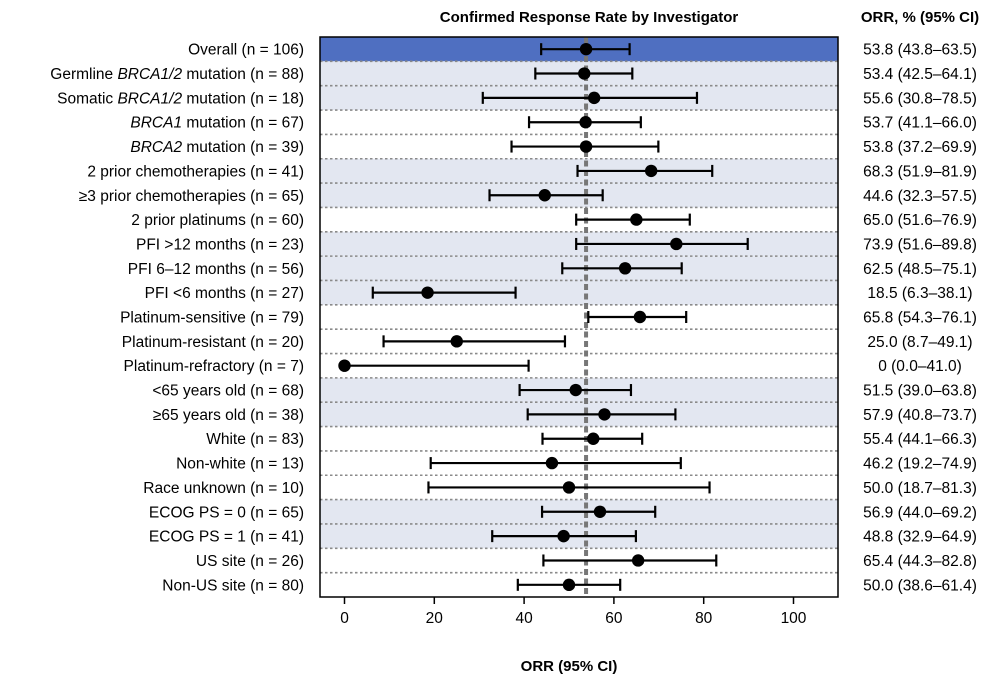 The width and height of the screenshot is (993, 679). What do you see at coordinates (920, 464) in the screenshot?
I see `orr-value: 46.2 (19.2–74.9)` at bounding box center [920, 464].